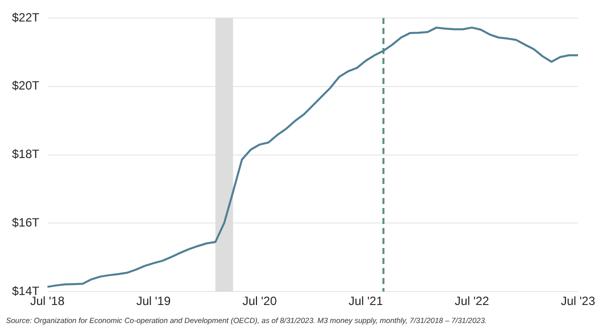 The height and width of the screenshot is (336, 600). I want to click on x-tick-label: Jul '22, so click(472, 301).